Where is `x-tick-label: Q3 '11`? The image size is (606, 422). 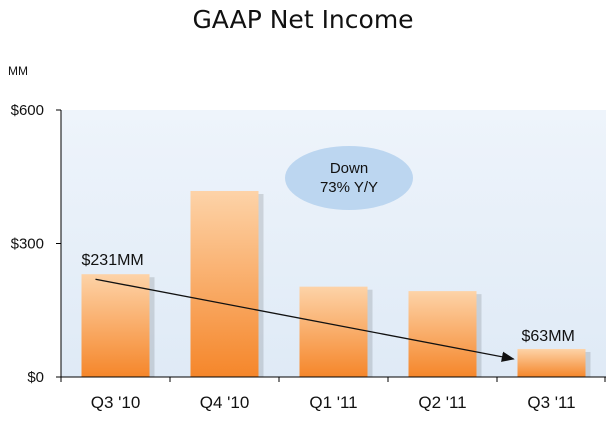 x-tick-label: Q3 '11 is located at coordinates (551, 402).